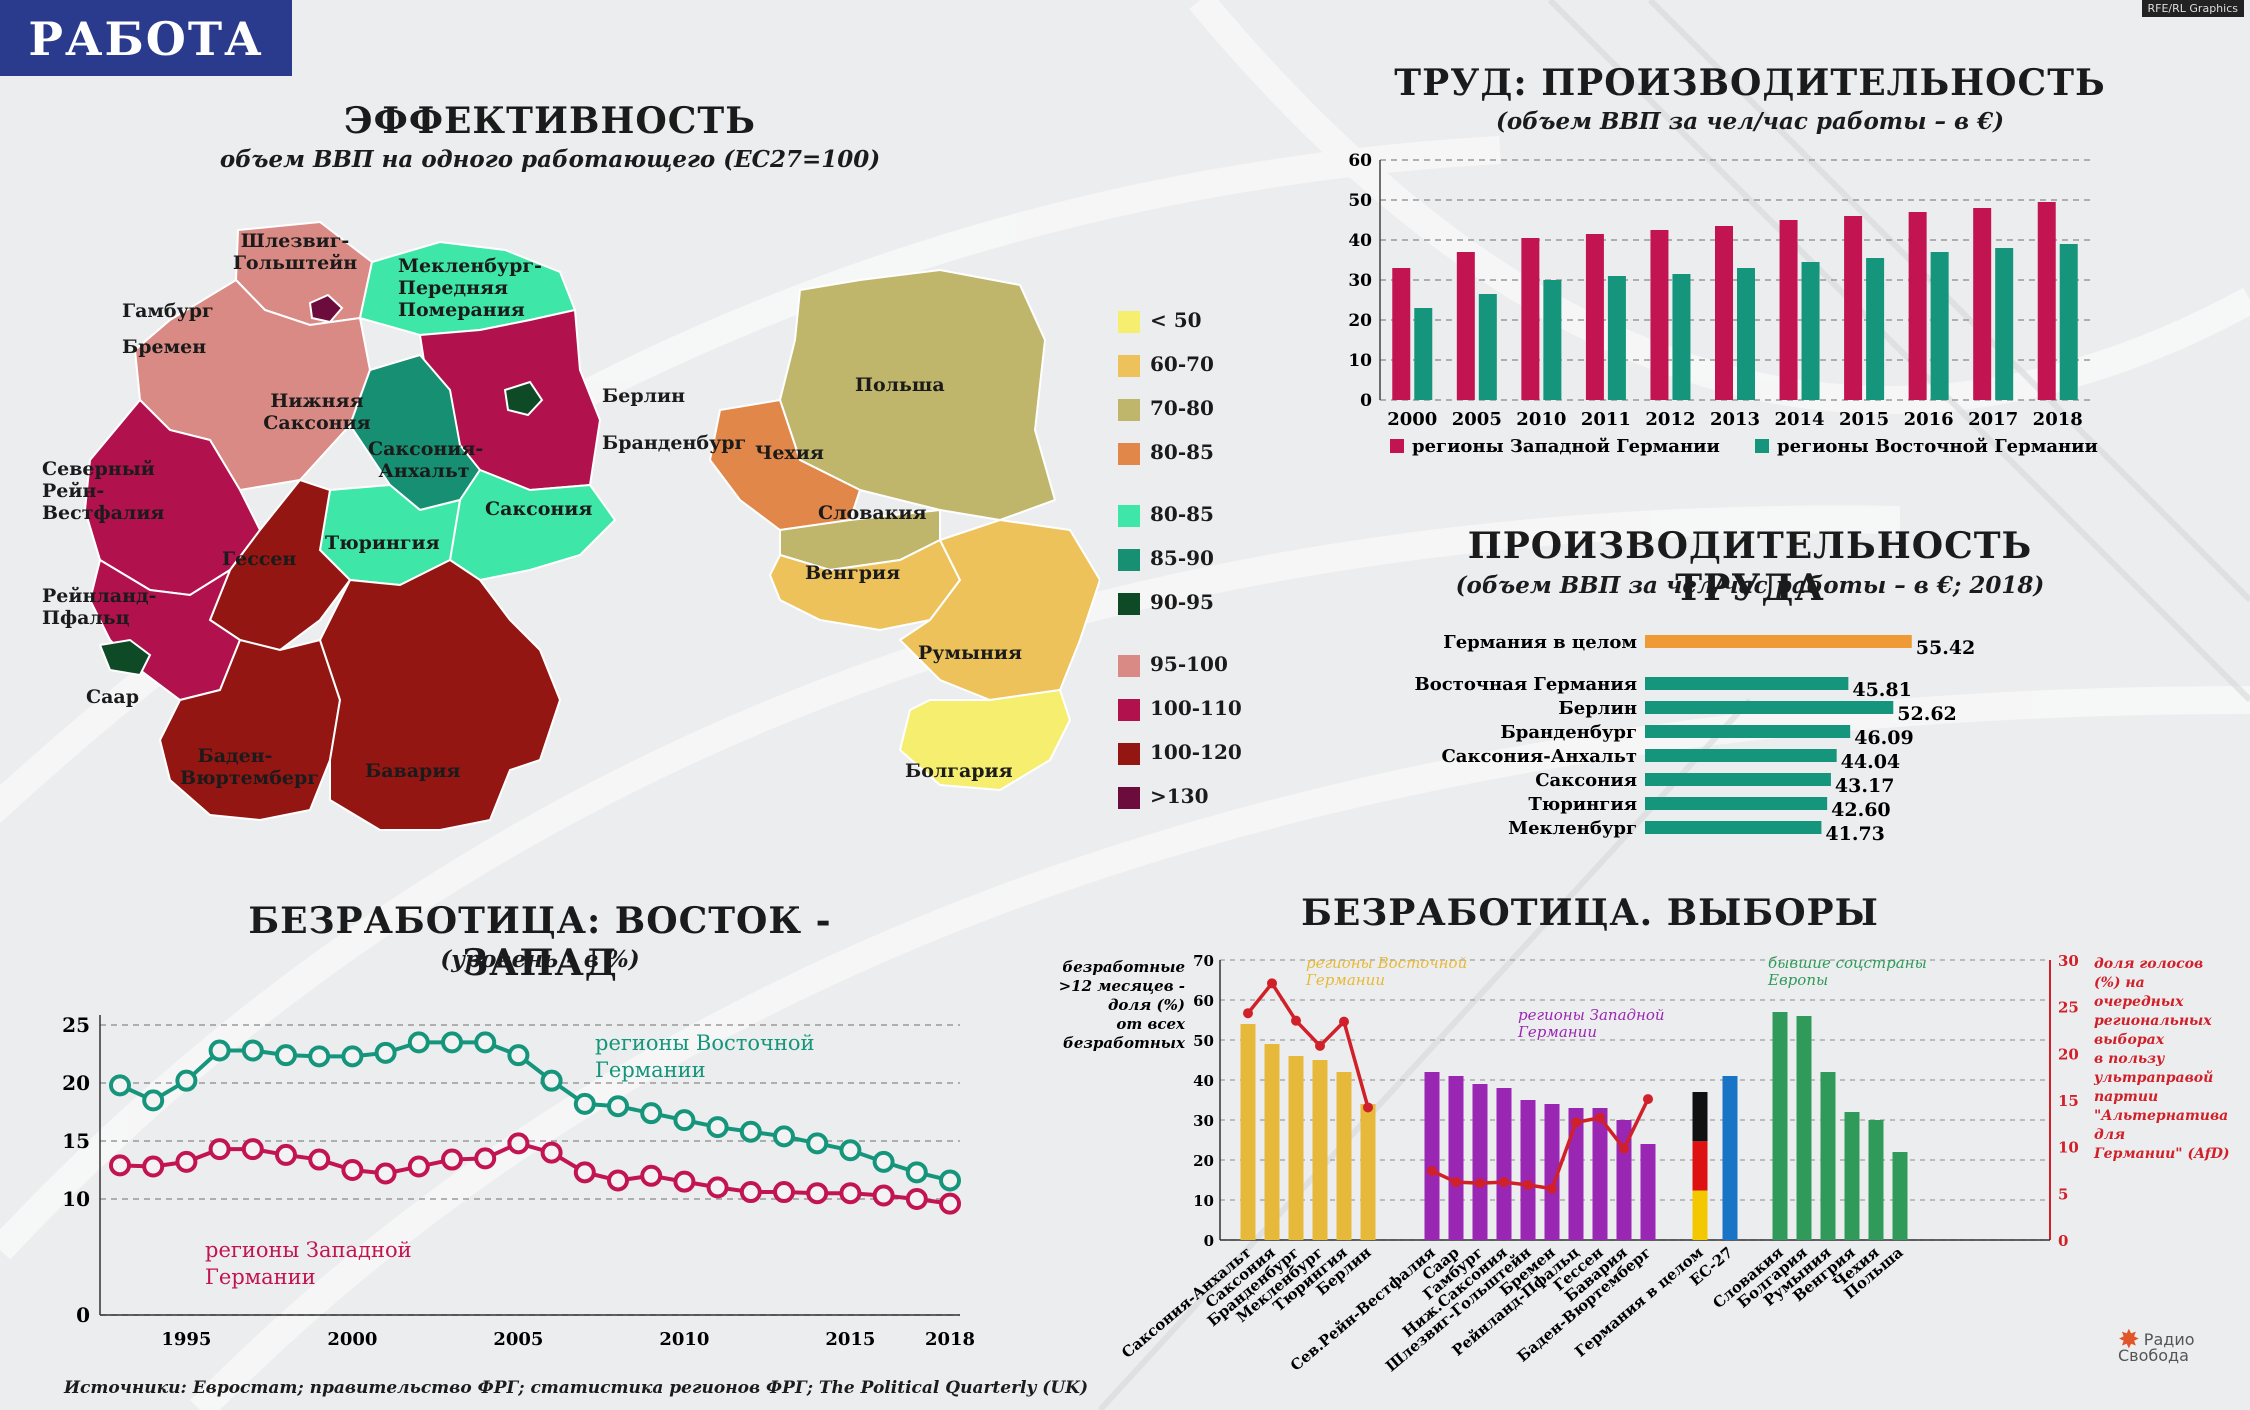 This screenshot has height=1410, width=2250. Describe the element at coordinates (1308, 1044) in the screenshot. I see `afd-line-east` at that location.